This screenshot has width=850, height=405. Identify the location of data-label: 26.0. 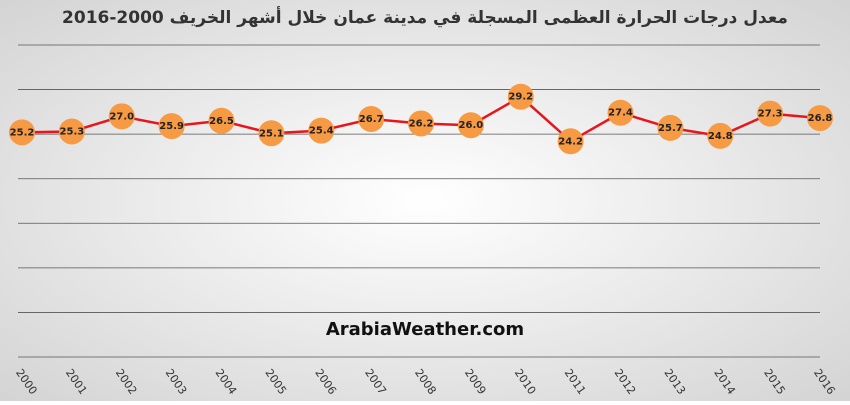
(471, 125).